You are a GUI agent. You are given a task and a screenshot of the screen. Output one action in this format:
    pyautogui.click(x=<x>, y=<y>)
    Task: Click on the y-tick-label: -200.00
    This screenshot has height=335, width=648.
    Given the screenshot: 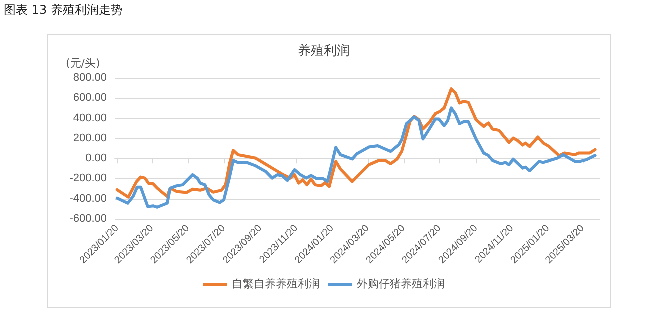 What is the action you would take?
    pyautogui.click(x=88, y=178)
    